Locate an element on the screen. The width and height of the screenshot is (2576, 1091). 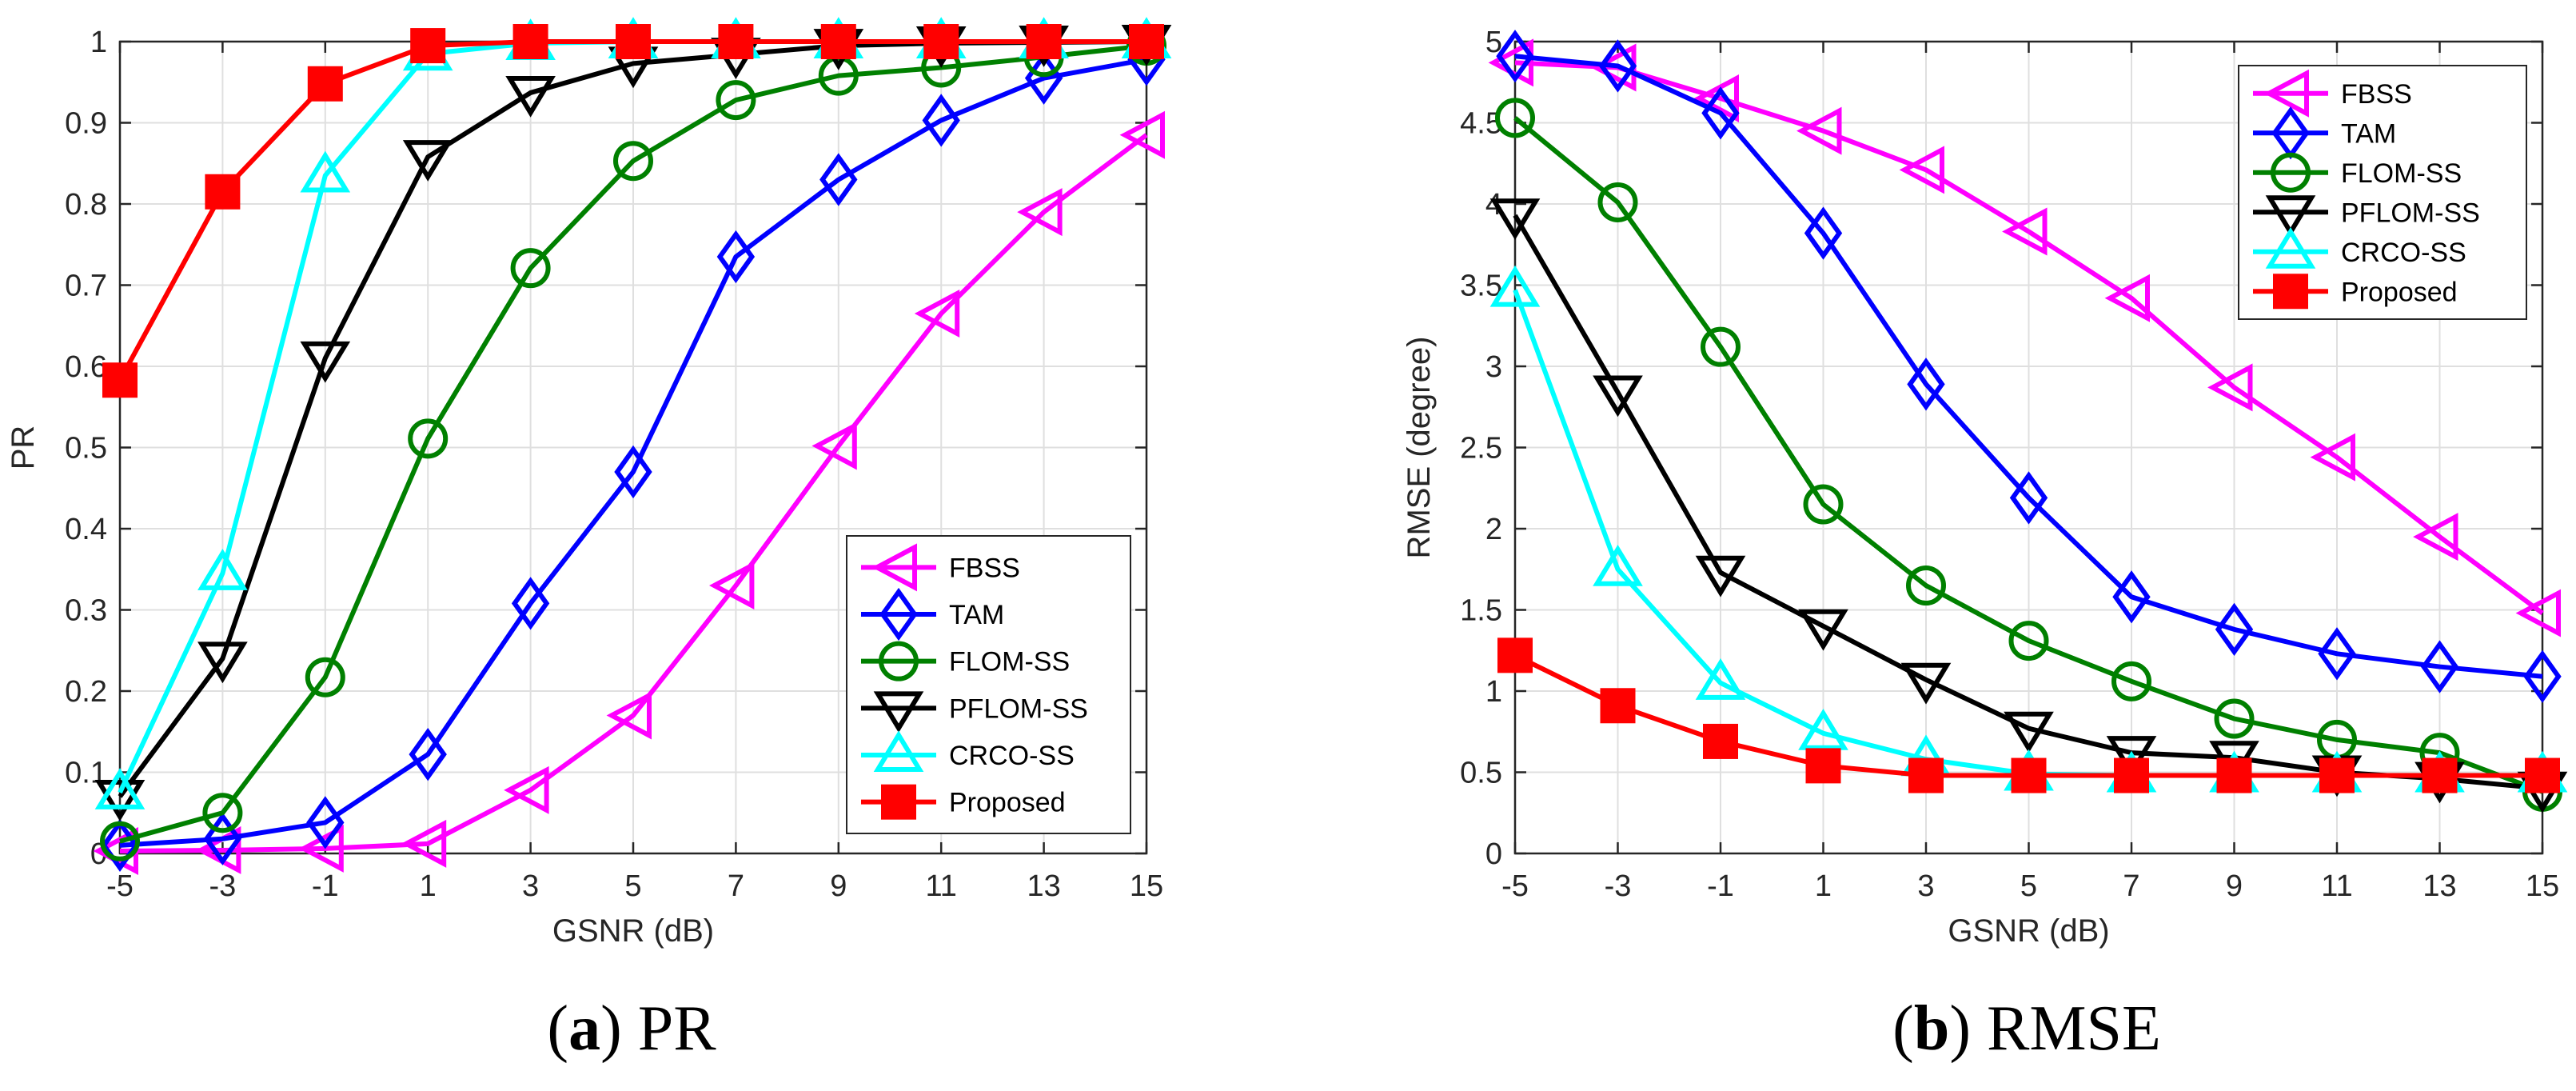
y-tick-label: 0.8 is located at coordinates (86, 205).